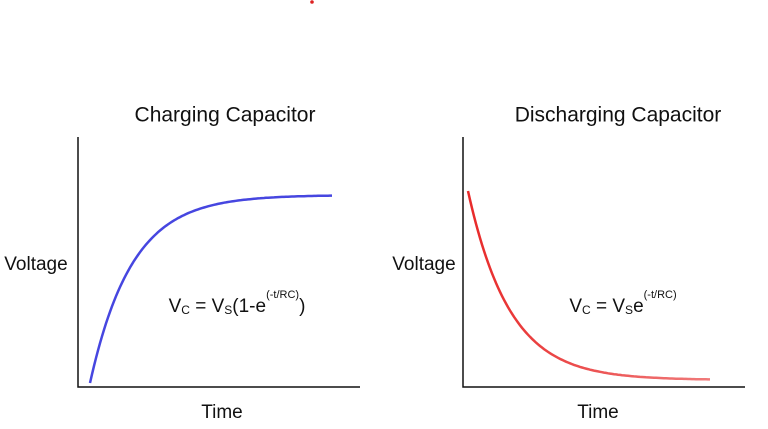  I want to click on formula-text: (1-e, so click(249, 306).